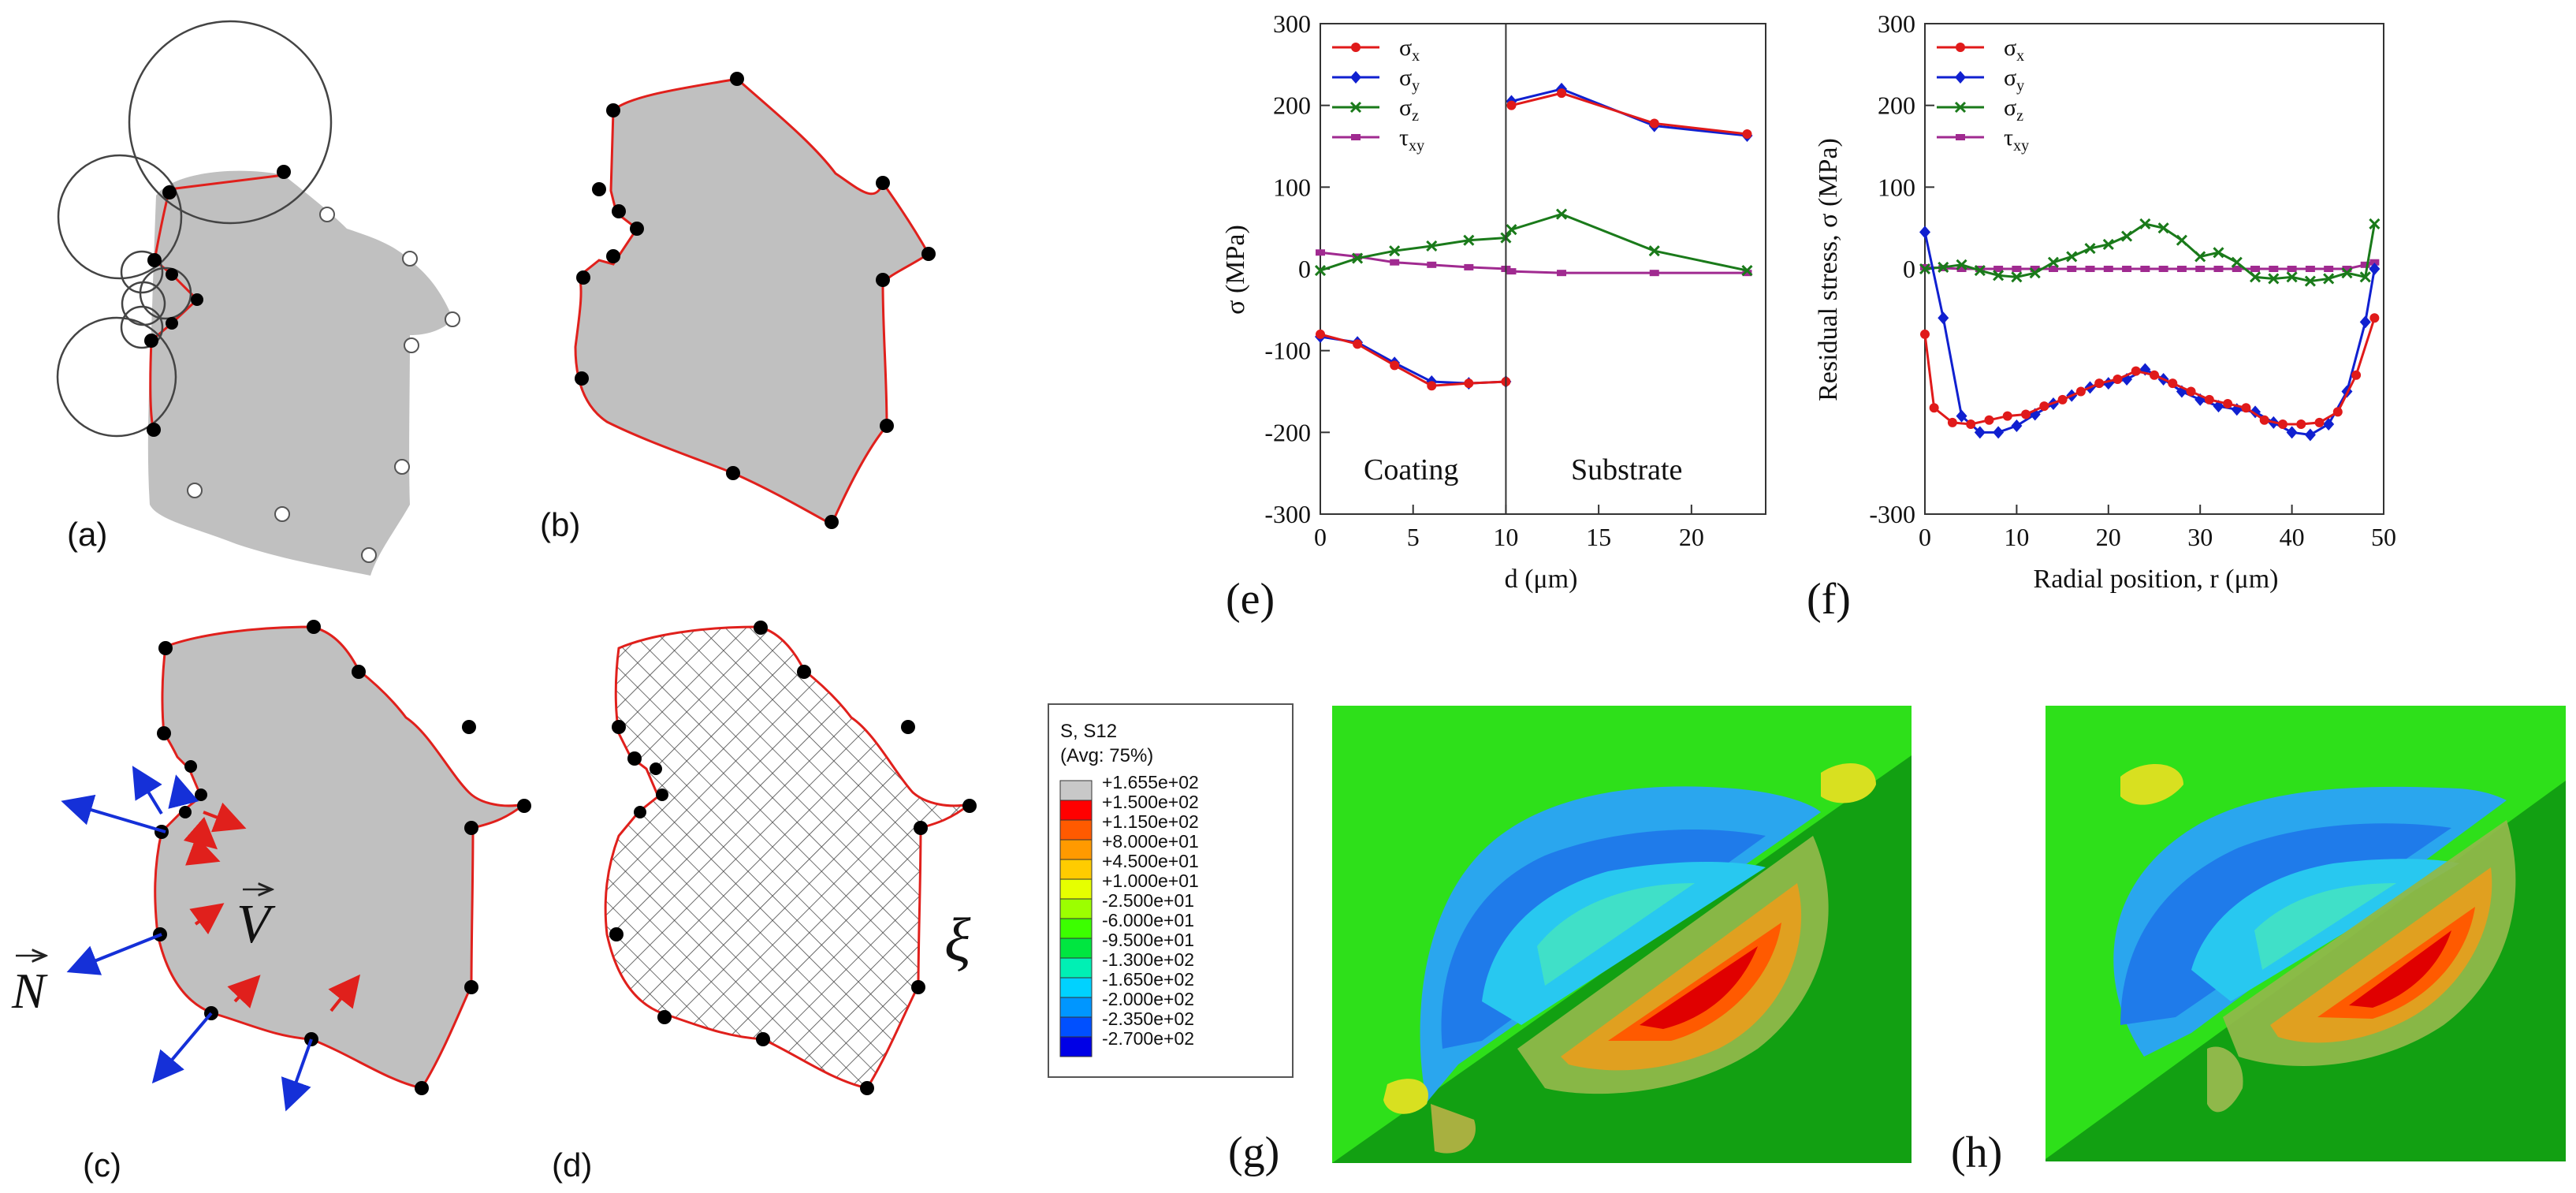 The width and height of the screenshot is (2576, 1193). Describe the element at coordinates (560, 524) in the screenshot. I see `panel-label-b: (b)` at that location.